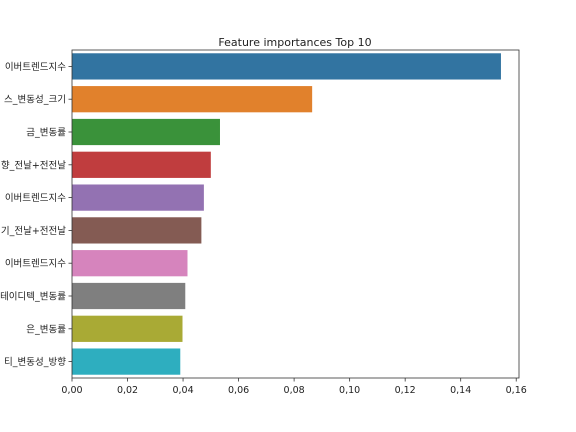 This screenshot has width=576, height=432. I want to click on y-tick-label: 스_변동성_크기, so click(35, 100).